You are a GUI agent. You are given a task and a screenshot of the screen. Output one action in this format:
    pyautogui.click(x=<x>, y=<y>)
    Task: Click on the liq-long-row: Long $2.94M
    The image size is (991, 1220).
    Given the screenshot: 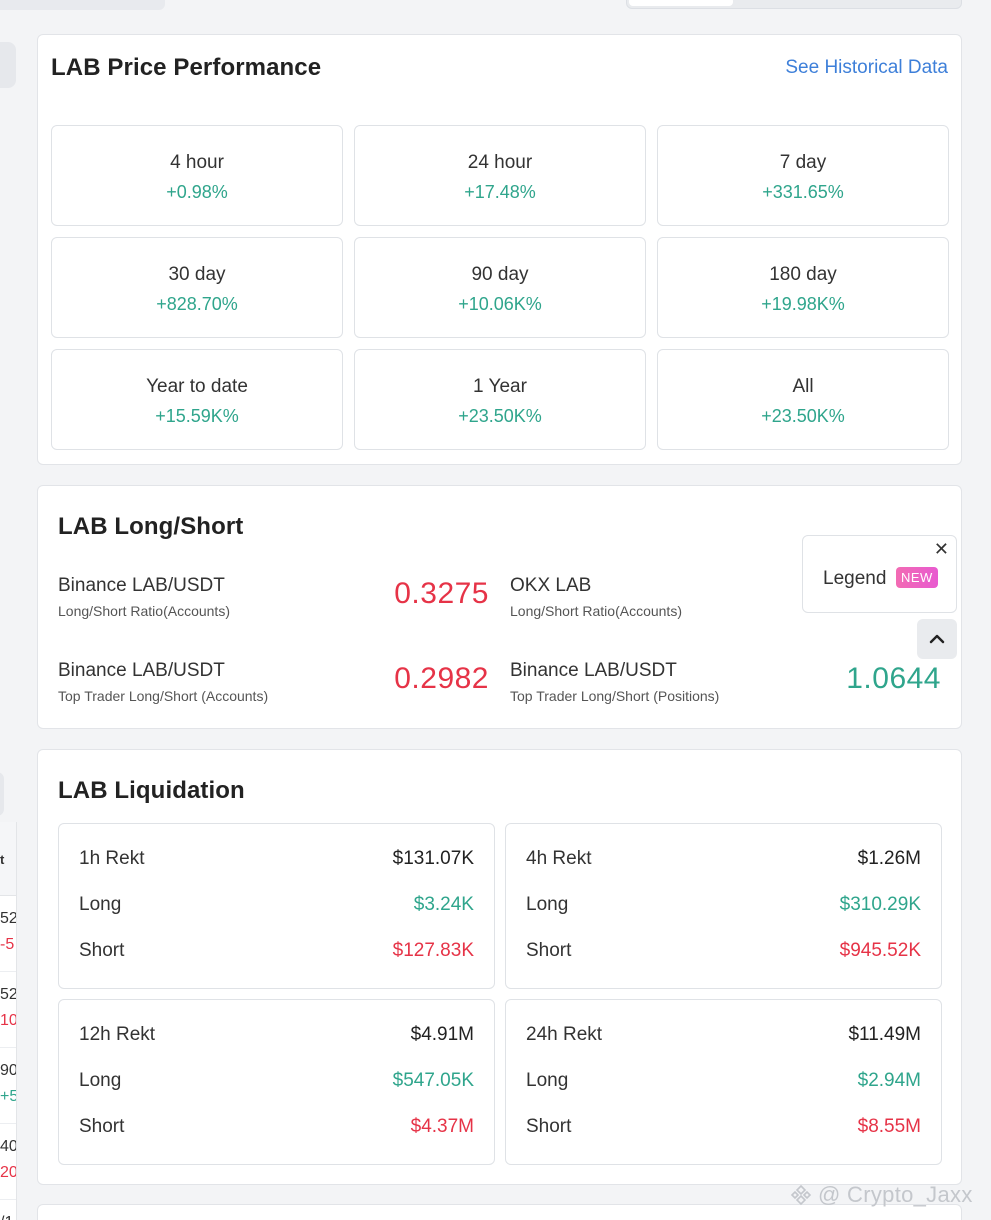 What is the action you would take?
    pyautogui.click(x=723, y=1082)
    